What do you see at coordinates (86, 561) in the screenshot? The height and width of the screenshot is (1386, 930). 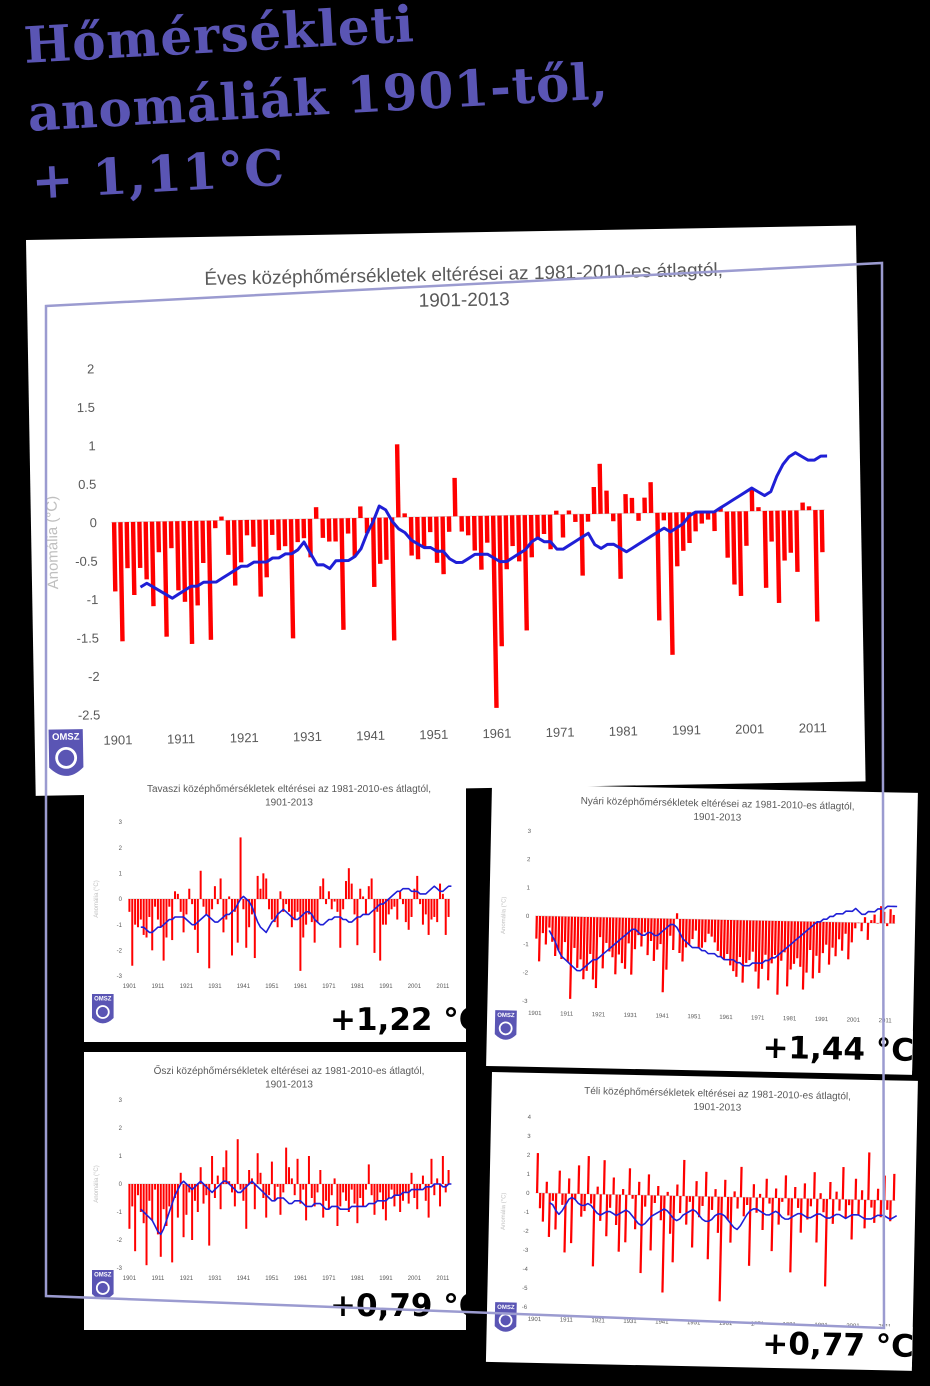 I see `y-tick-label: -0.5` at bounding box center [86, 561].